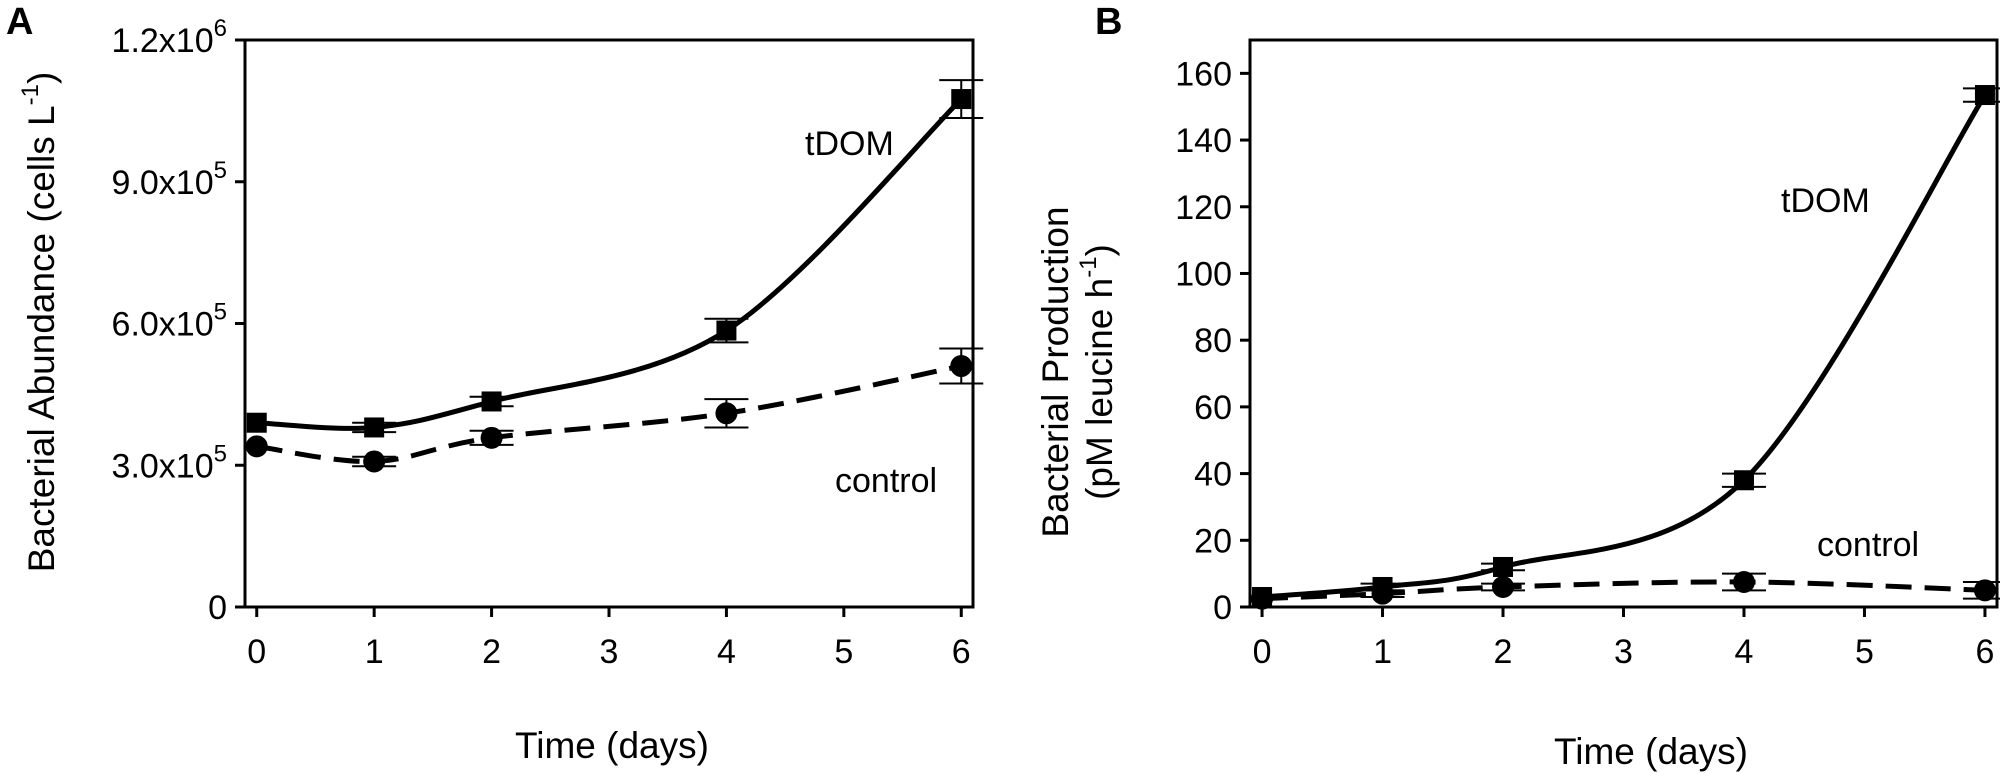  What do you see at coordinates (1099, 250) in the screenshot?
I see `y-axis-title-b-close: )` at bounding box center [1099, 250].